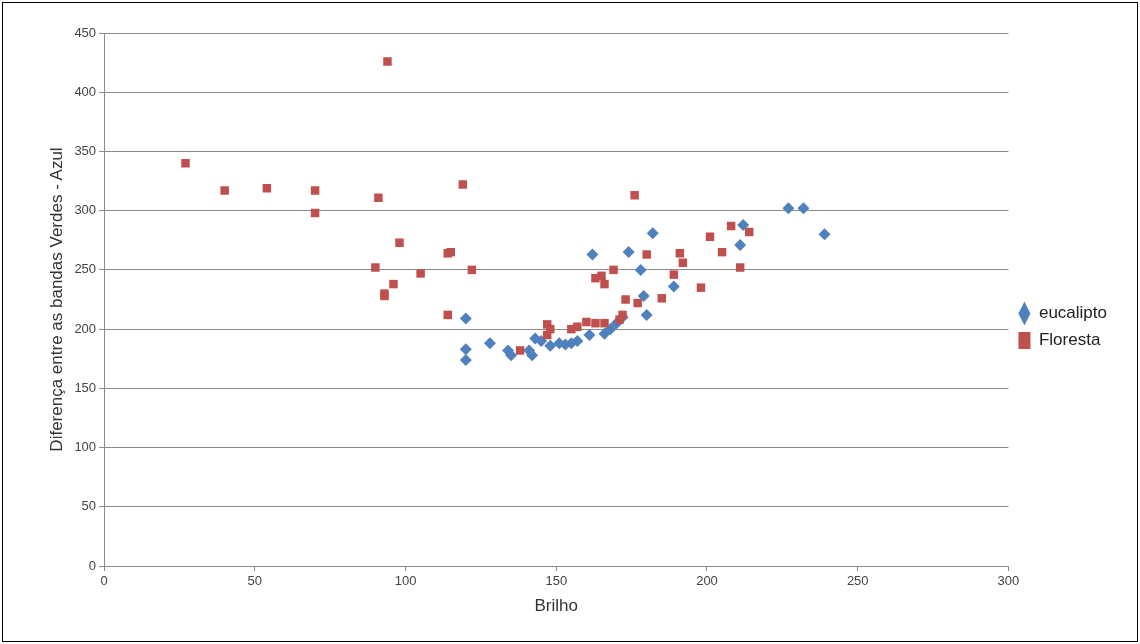 The image size is (1140, 644). Describe the element at coordinates (255, 581) in the screenshot. I see `x-tick-label: 50` at that location.